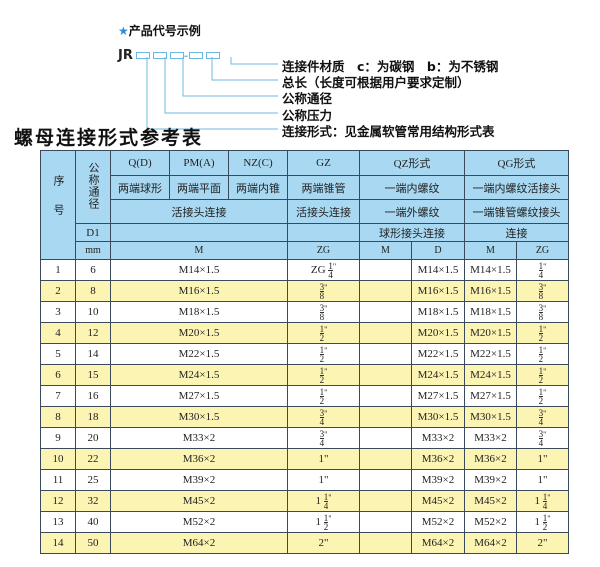 The height and width of the screenshot is (567, 600). I want to click on cell-m: M24×1.5, so click(199, 375).